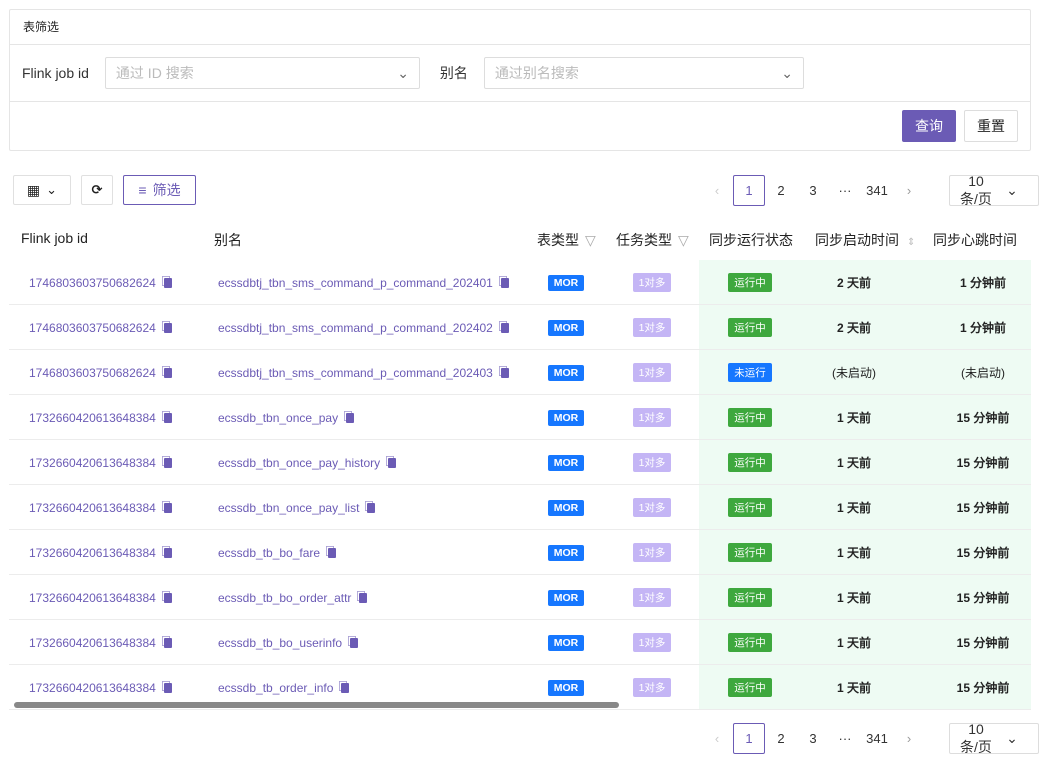 Image resolution: width=1039 pixels, height=765 pixels. I want to click on alias-link: ecssdb_tb_bo_order_attr, so click(285, 597).